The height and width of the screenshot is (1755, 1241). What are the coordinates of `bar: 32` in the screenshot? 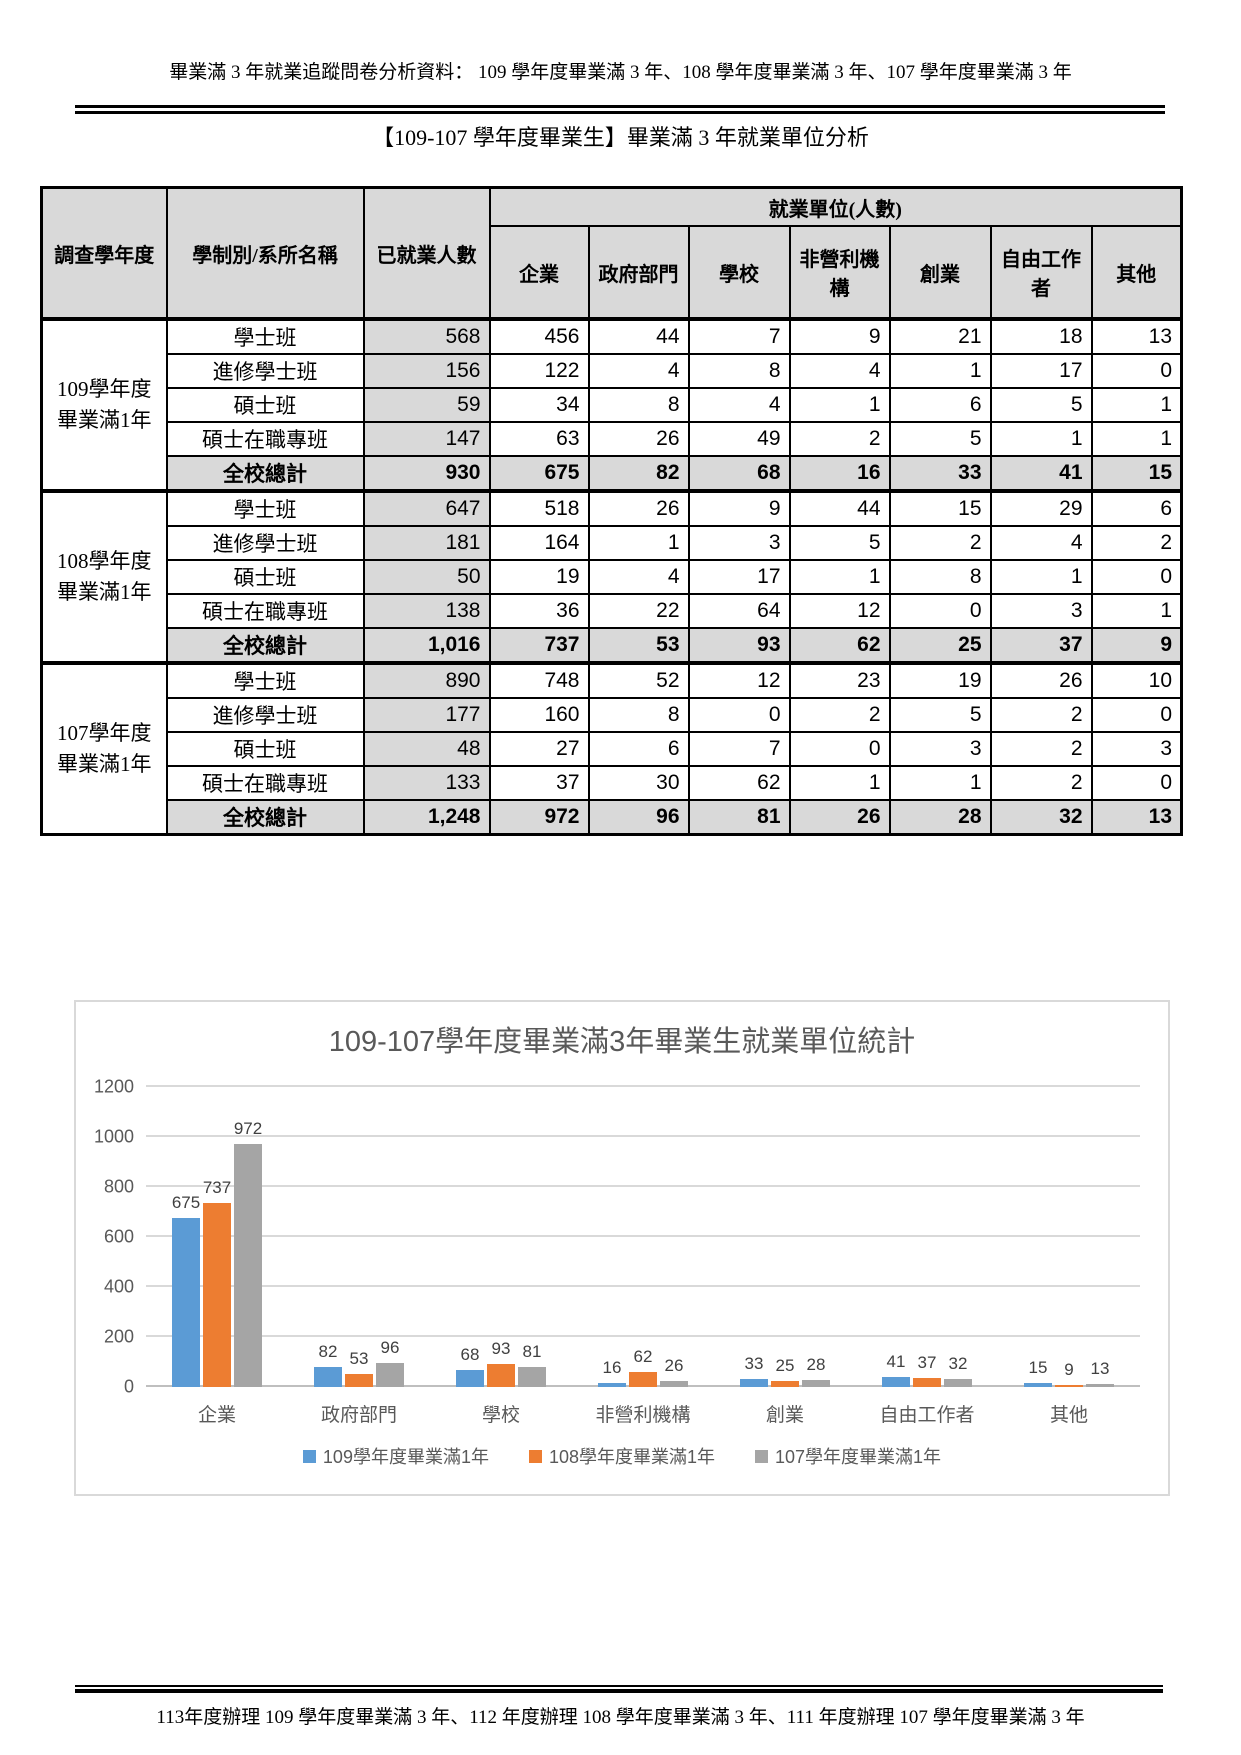 It's located at (958, 1370).